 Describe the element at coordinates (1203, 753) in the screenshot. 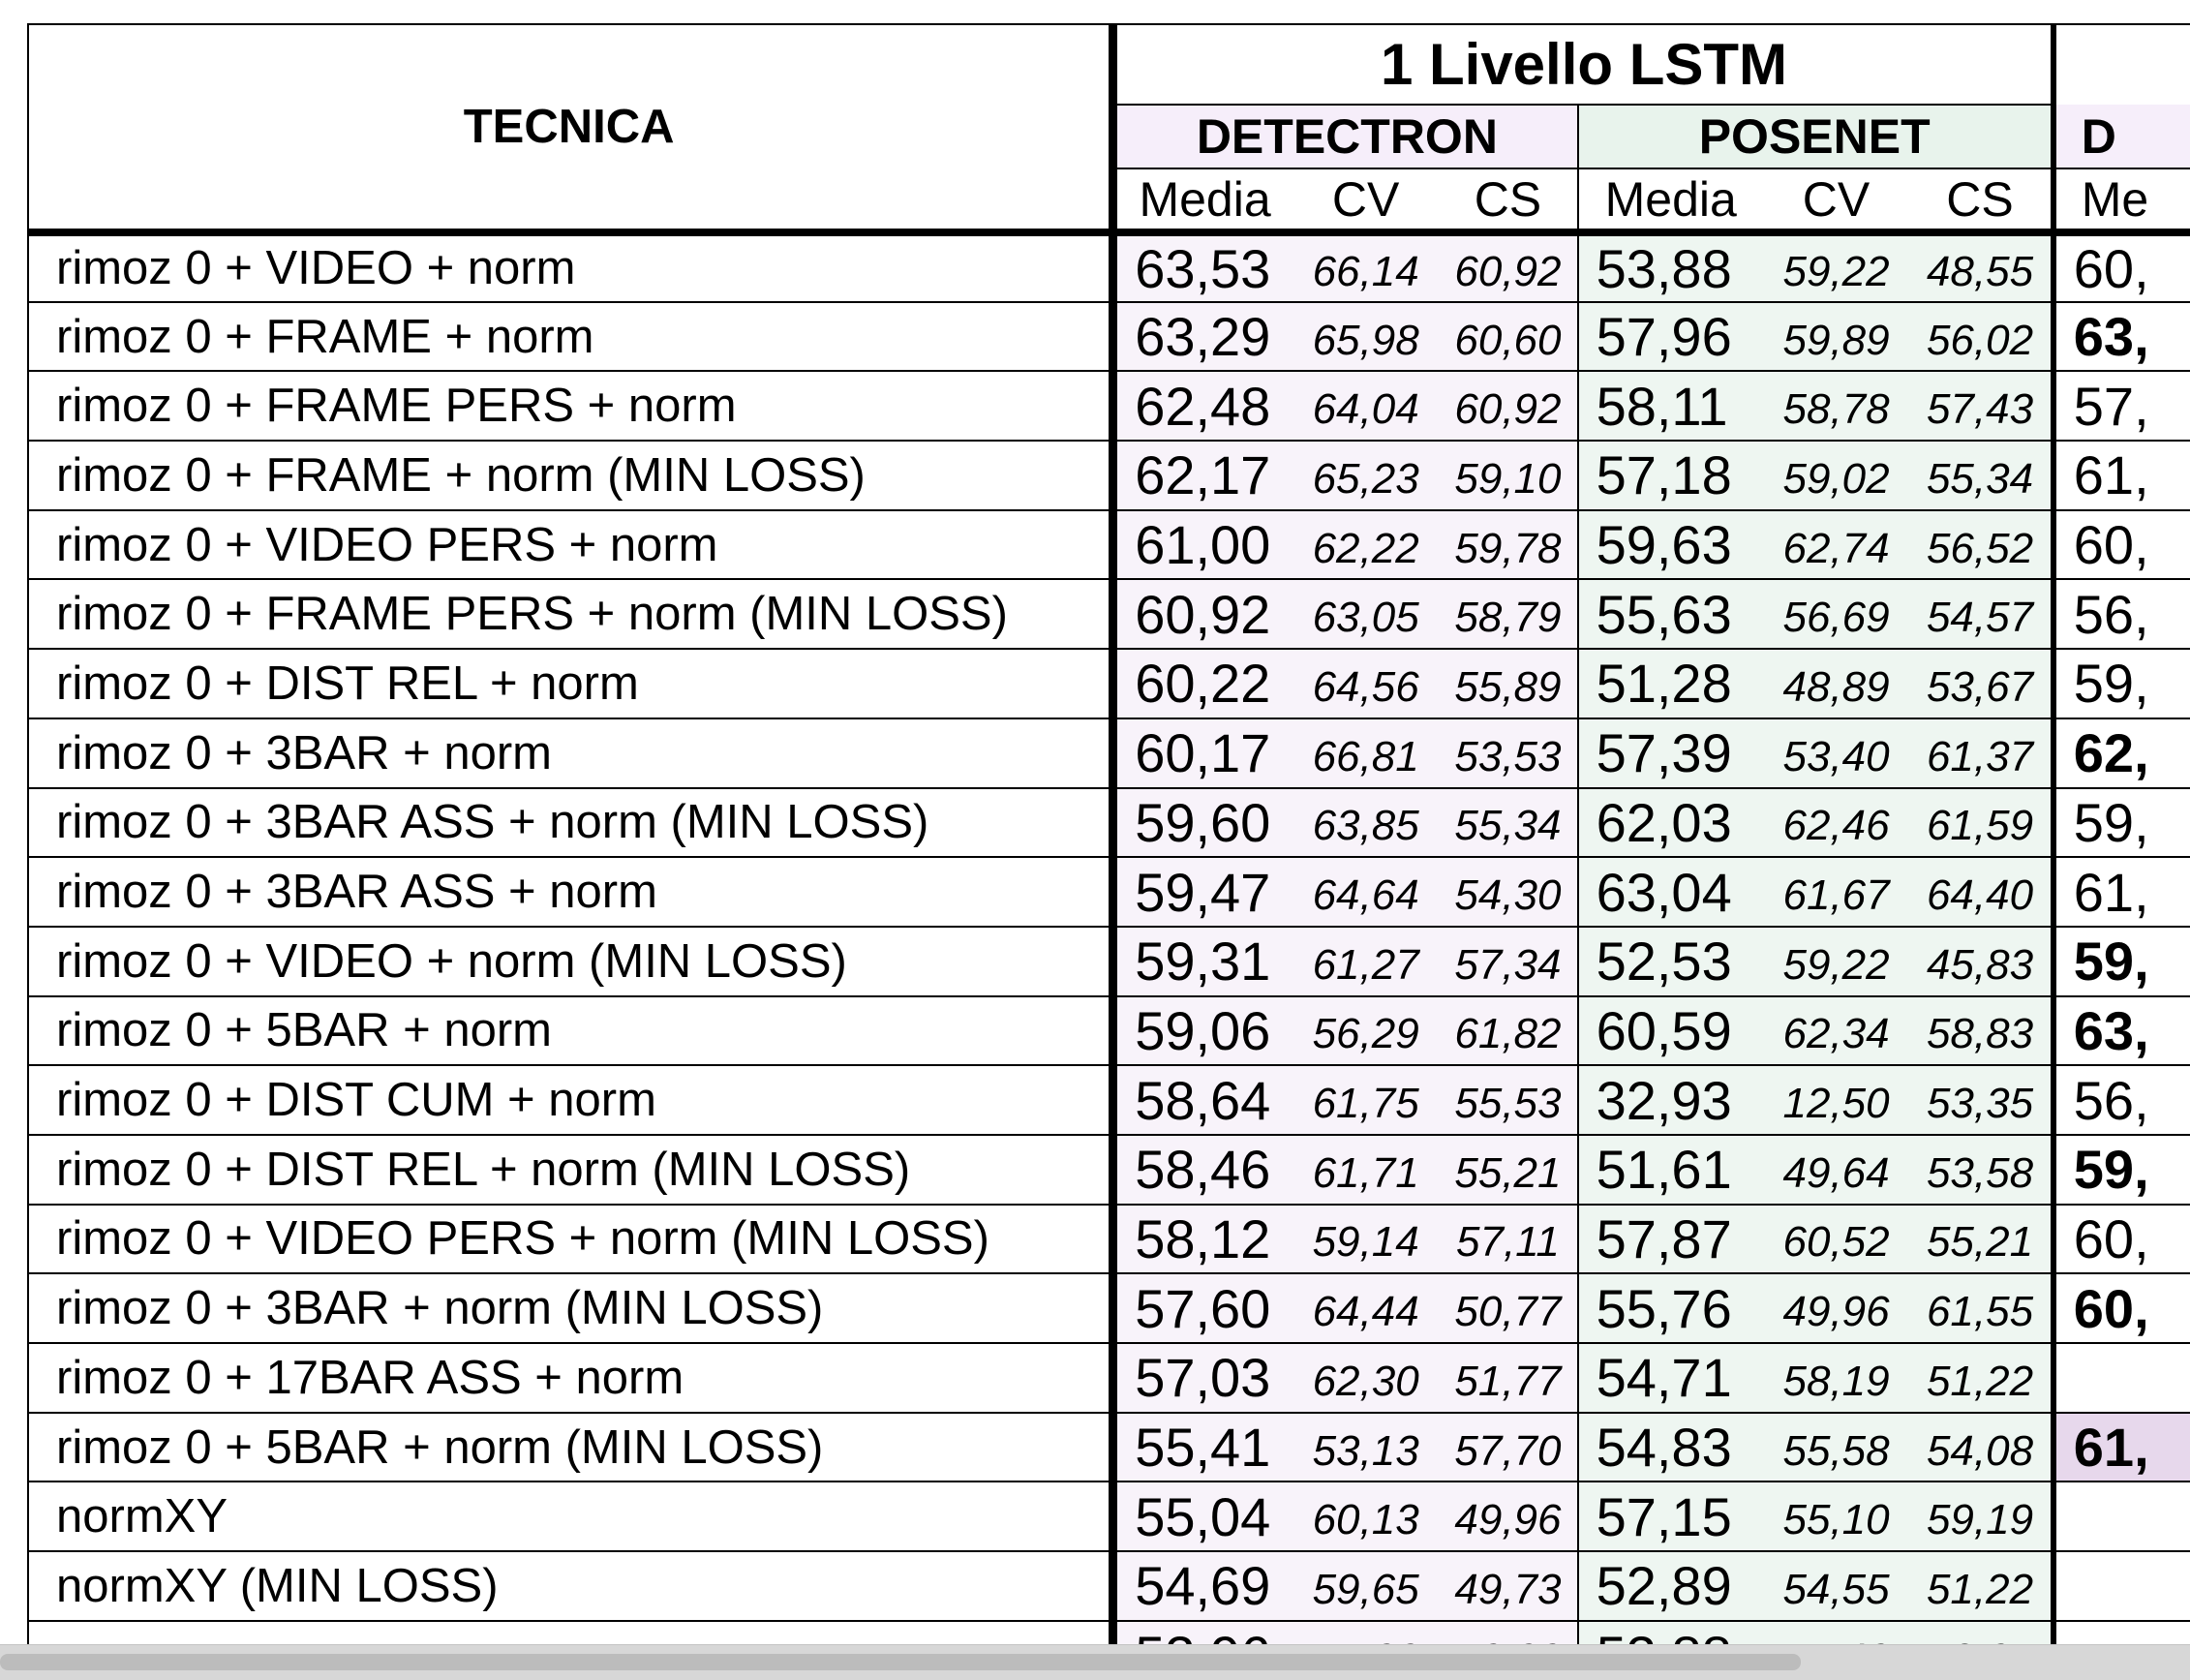

I see `table-cell-detectron-media: 60,17` at that location.